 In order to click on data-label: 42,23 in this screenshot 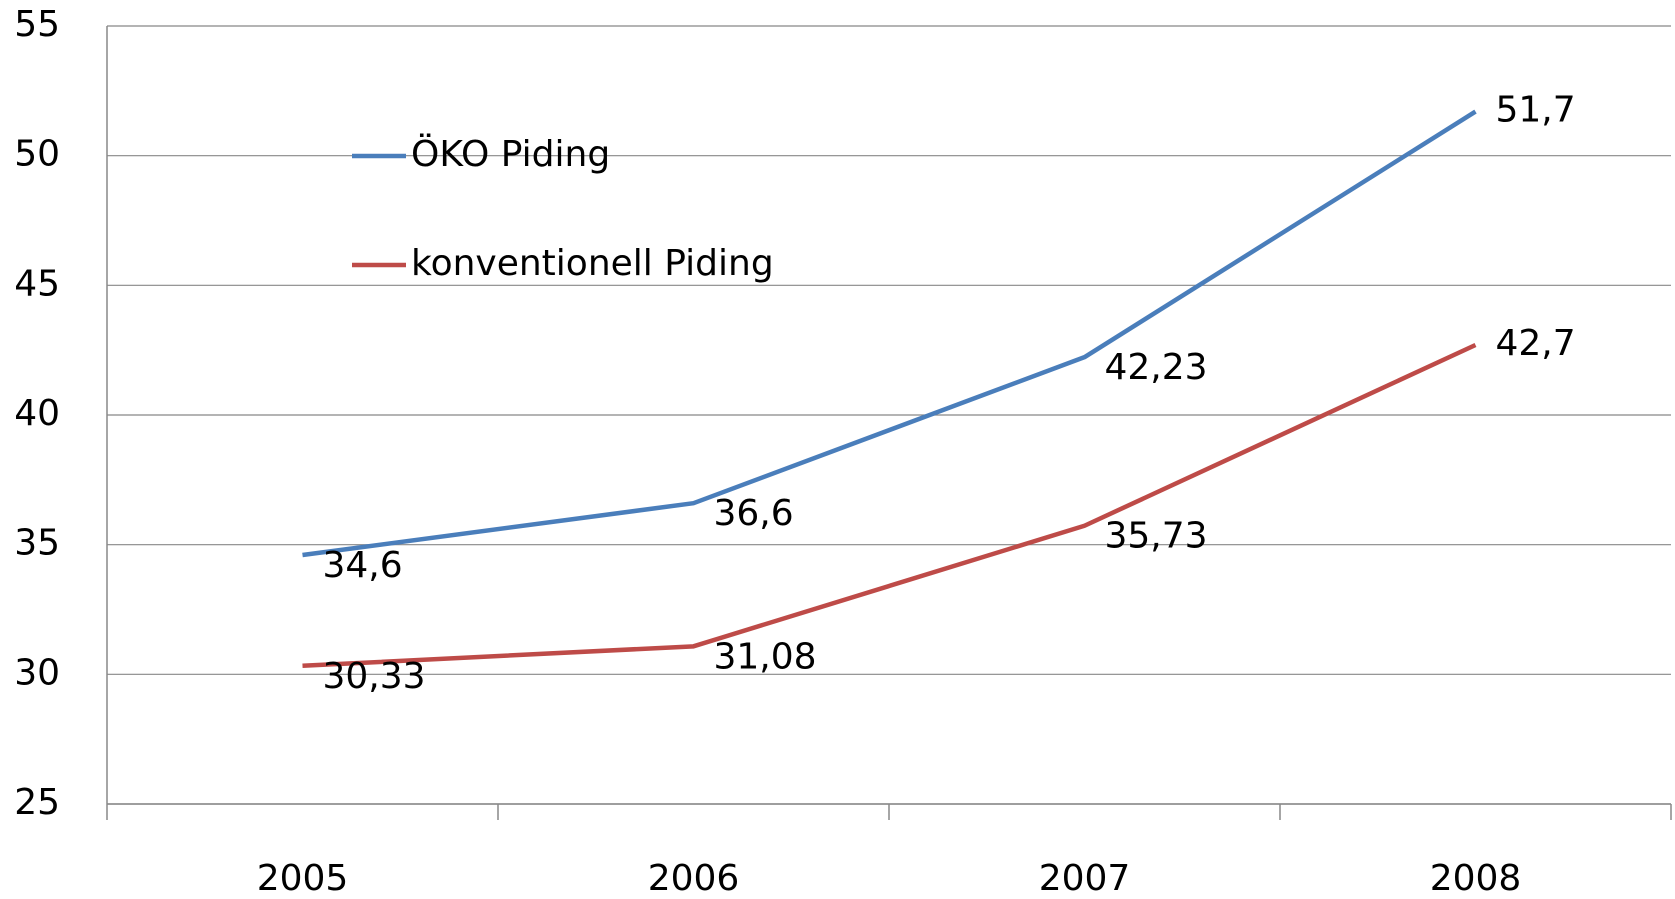, I will do `click(1156, 367)`.